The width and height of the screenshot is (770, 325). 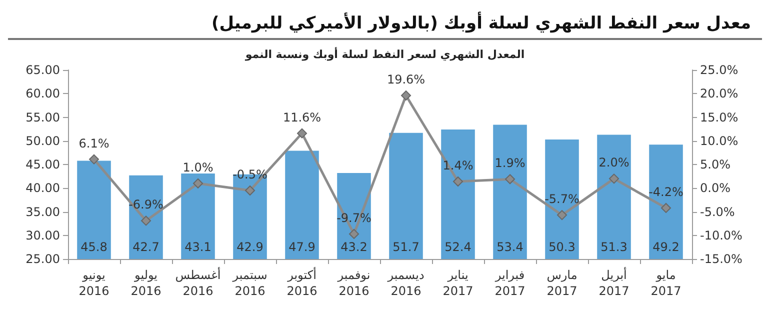 What do you see at coordinates (198, 247) in the screenshot?
I see `data-label: 43.1` at bounding box center [198, 247].